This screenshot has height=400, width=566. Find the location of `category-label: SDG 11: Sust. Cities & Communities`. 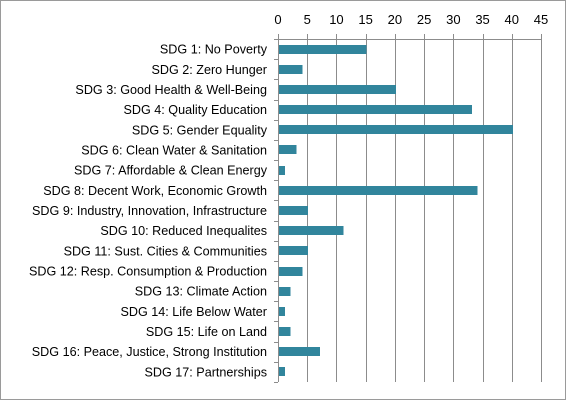

category-label: SDG 11: Sust. Cities & Communities is located at coordinates (165, 251).